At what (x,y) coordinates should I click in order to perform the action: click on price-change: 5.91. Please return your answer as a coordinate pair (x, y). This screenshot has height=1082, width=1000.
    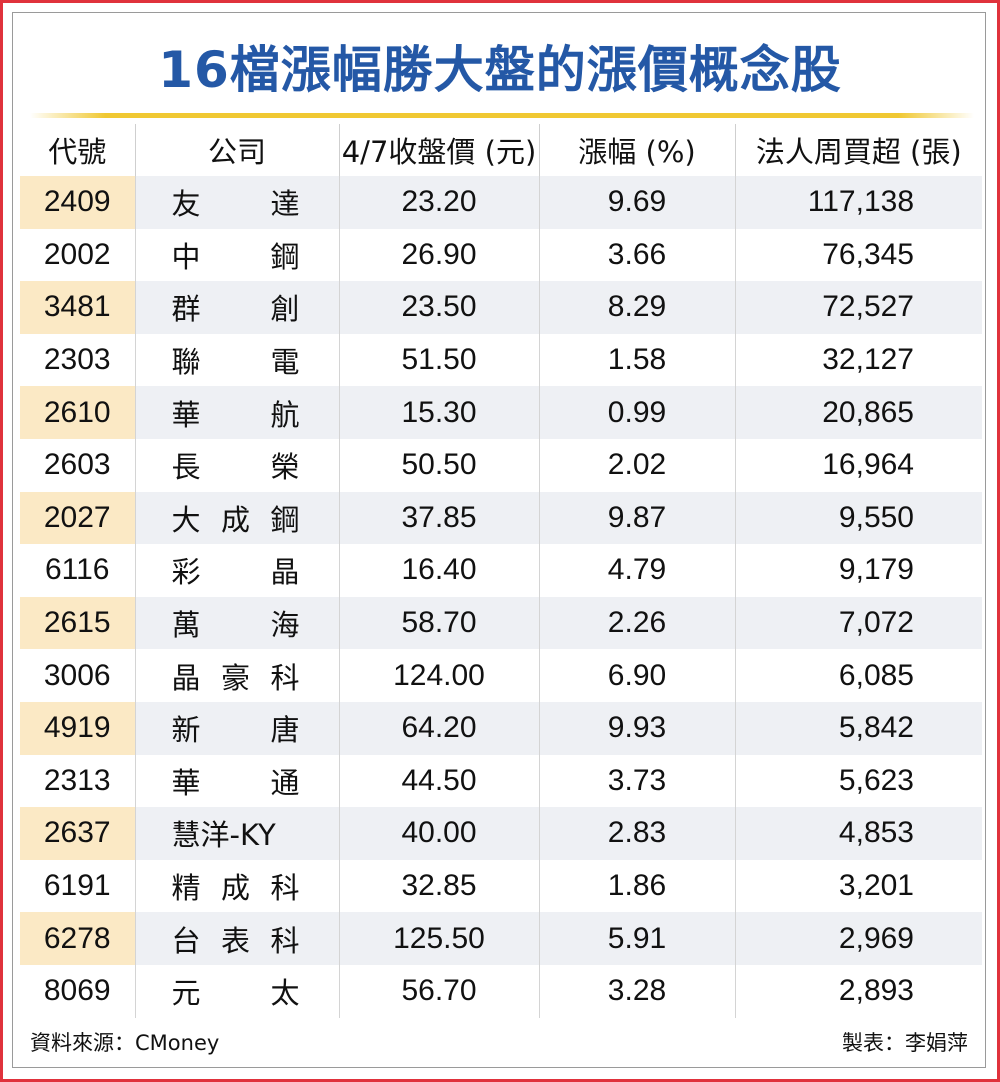
    Looking at the image, I should click on (636, 938).